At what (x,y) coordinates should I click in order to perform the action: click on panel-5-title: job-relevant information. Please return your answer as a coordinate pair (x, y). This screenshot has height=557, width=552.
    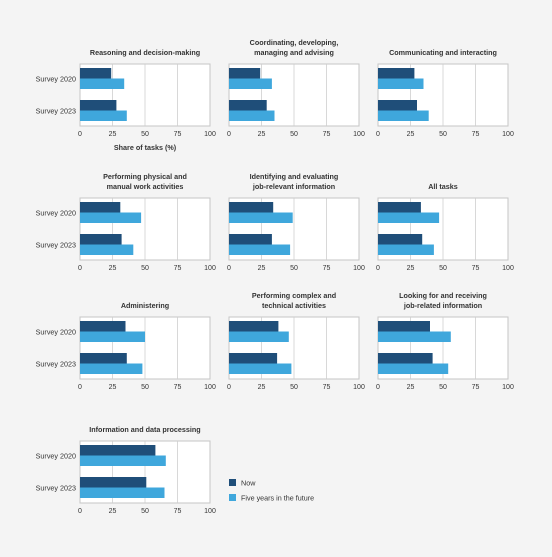
    Looking at the image, I should click on (293, 186).